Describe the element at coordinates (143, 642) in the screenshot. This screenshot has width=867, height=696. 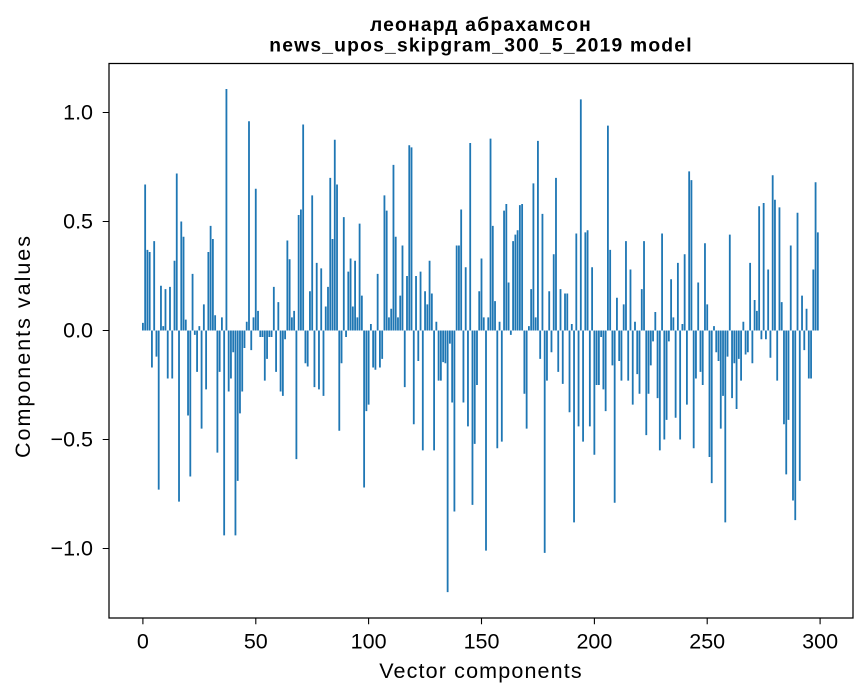
I see `svg-text: 0` at that location.